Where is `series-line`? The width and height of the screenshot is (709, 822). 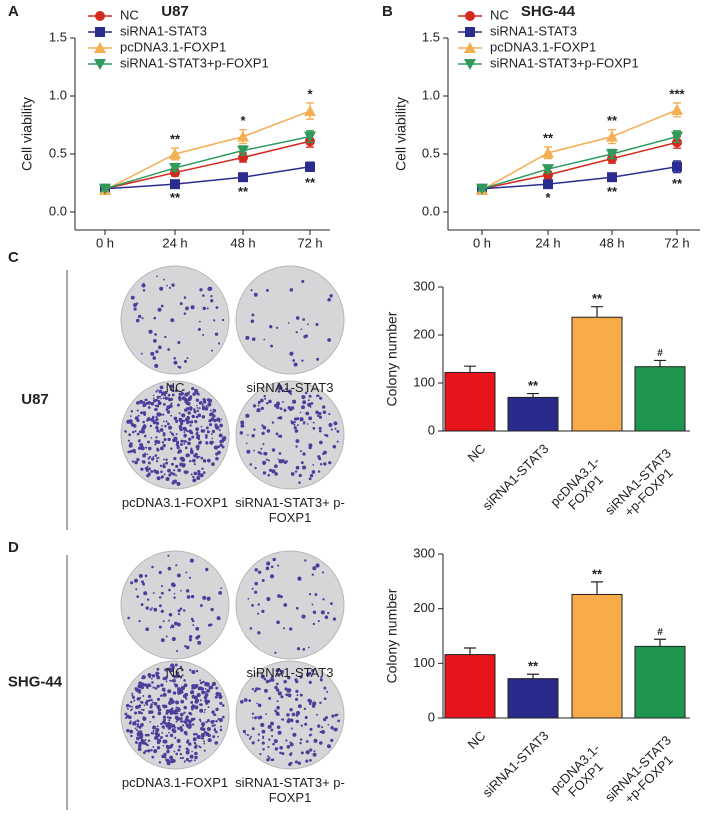 series-line is located at coordinates (207, 165).